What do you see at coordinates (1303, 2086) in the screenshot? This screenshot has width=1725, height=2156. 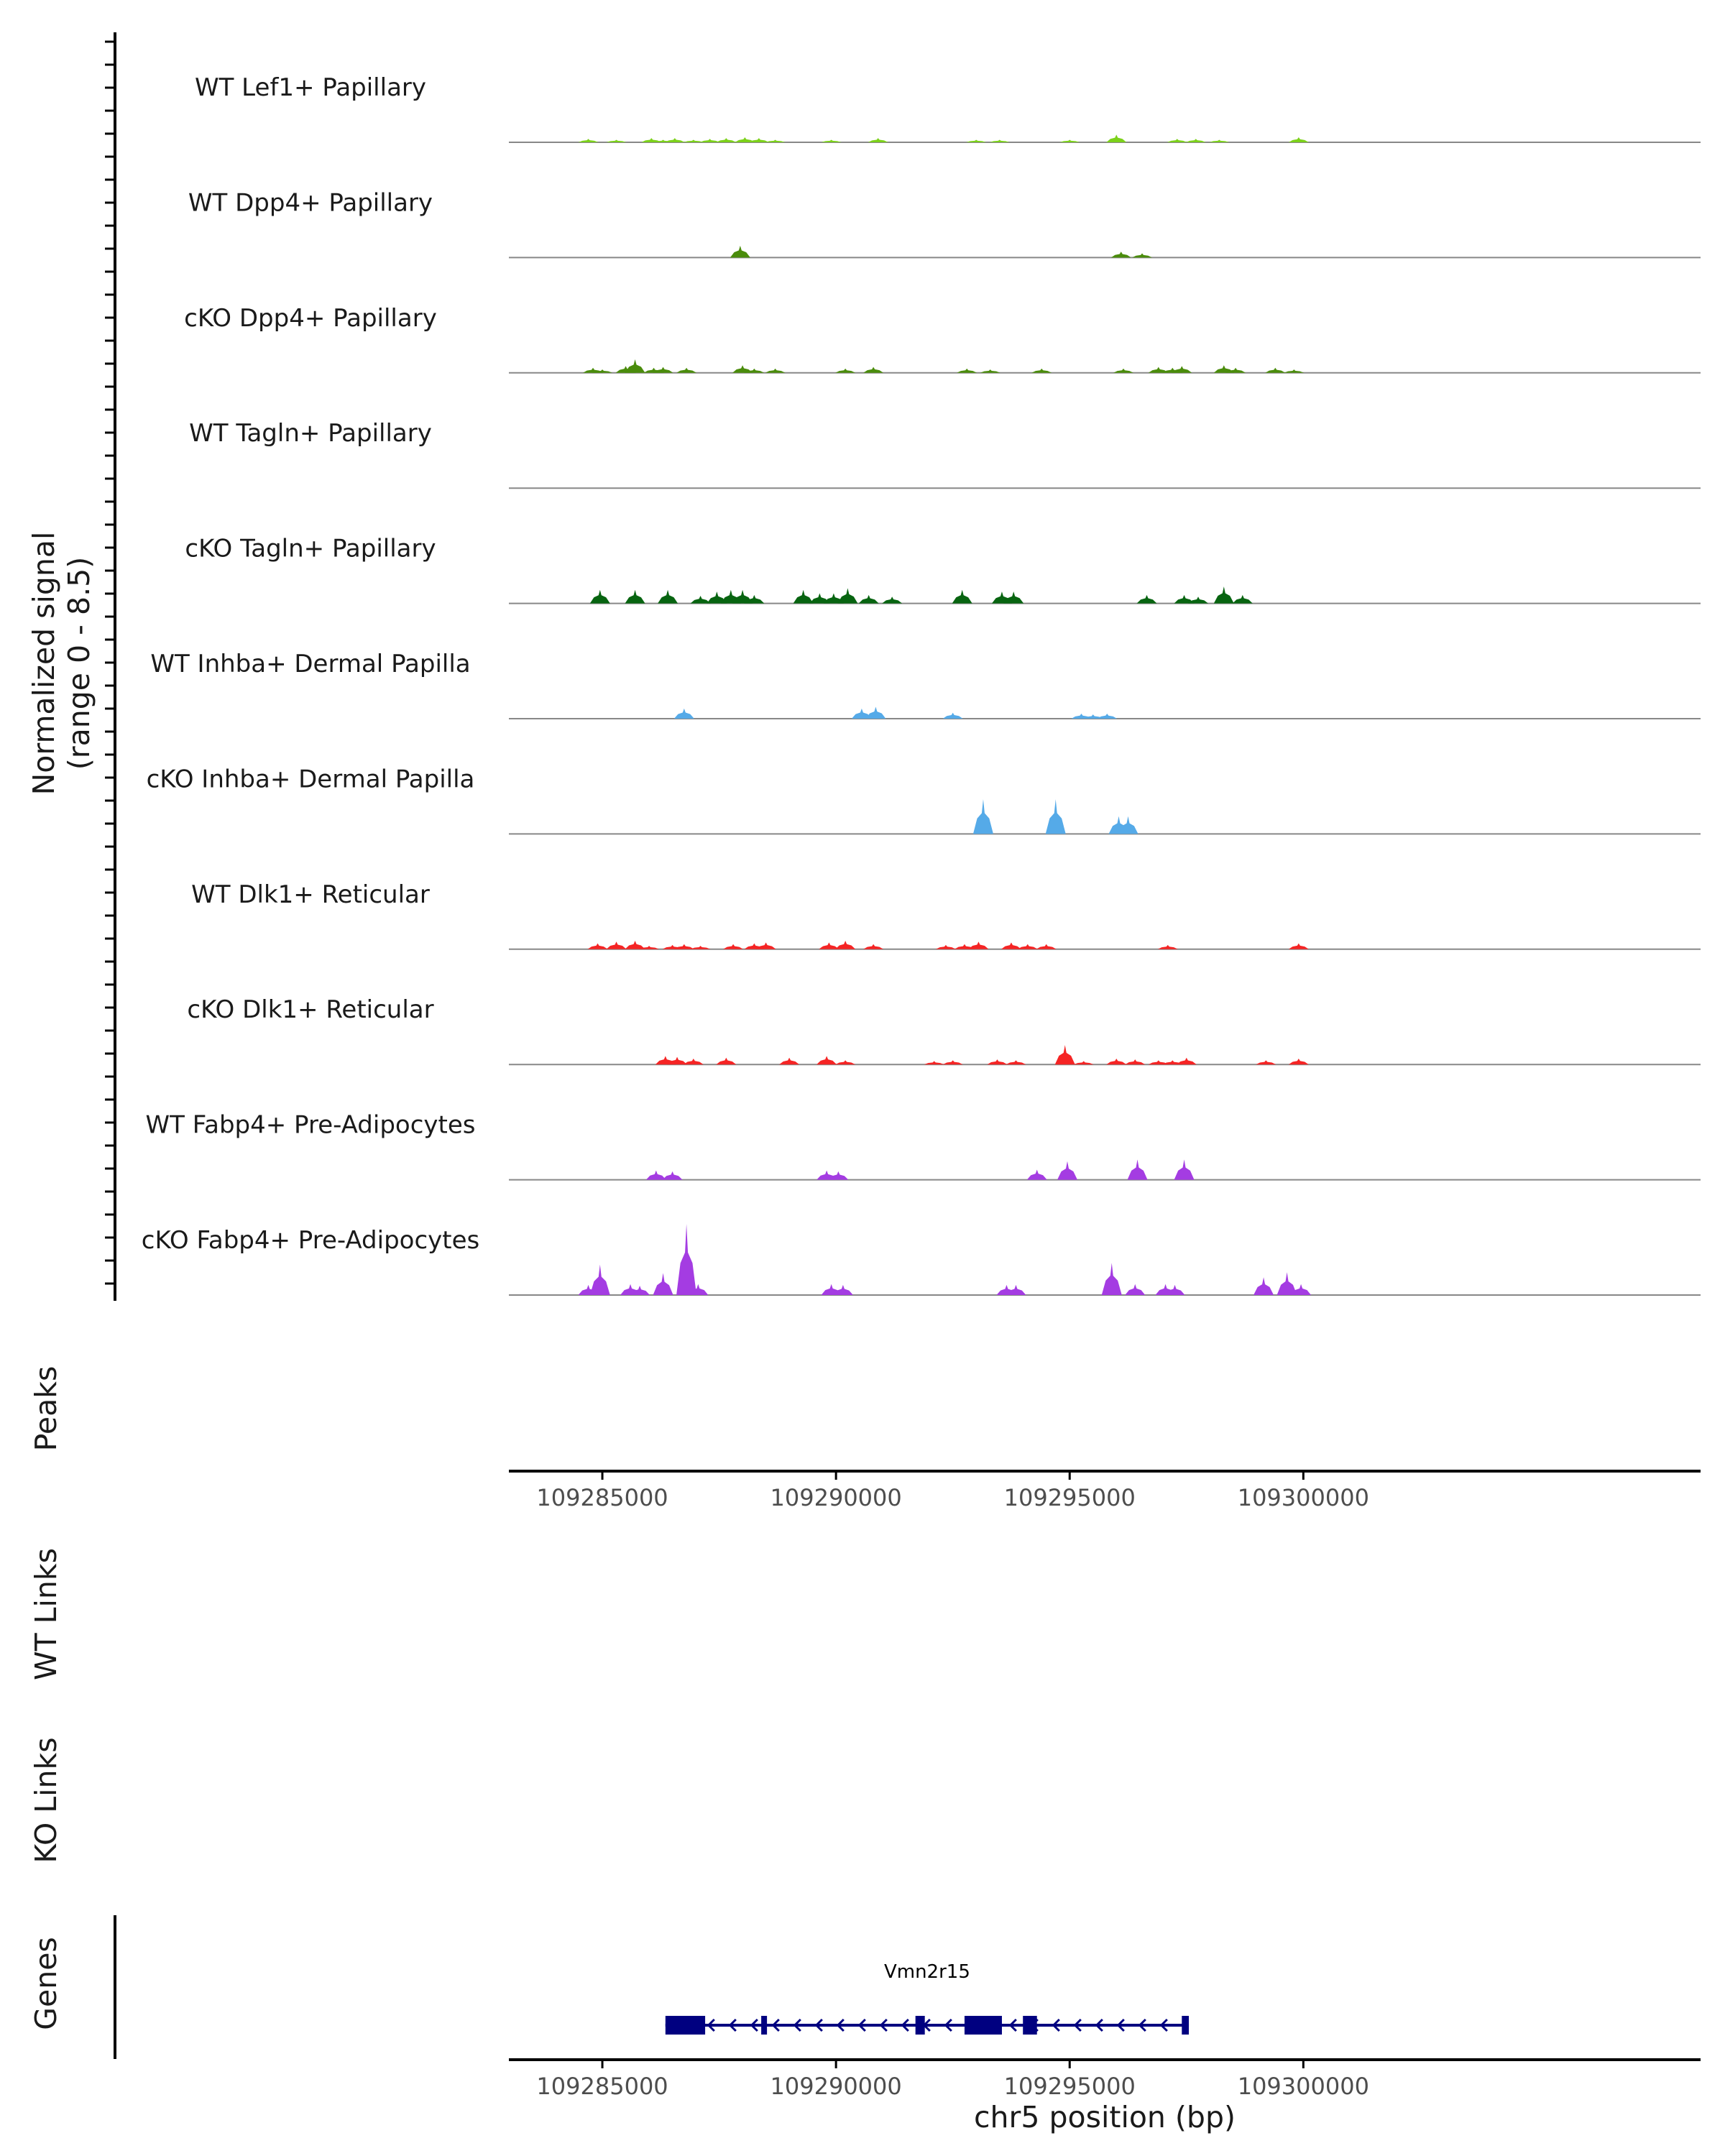 I see `genes-x-axis-tick-label: 109300000` at bounding box center [1303, 2086].